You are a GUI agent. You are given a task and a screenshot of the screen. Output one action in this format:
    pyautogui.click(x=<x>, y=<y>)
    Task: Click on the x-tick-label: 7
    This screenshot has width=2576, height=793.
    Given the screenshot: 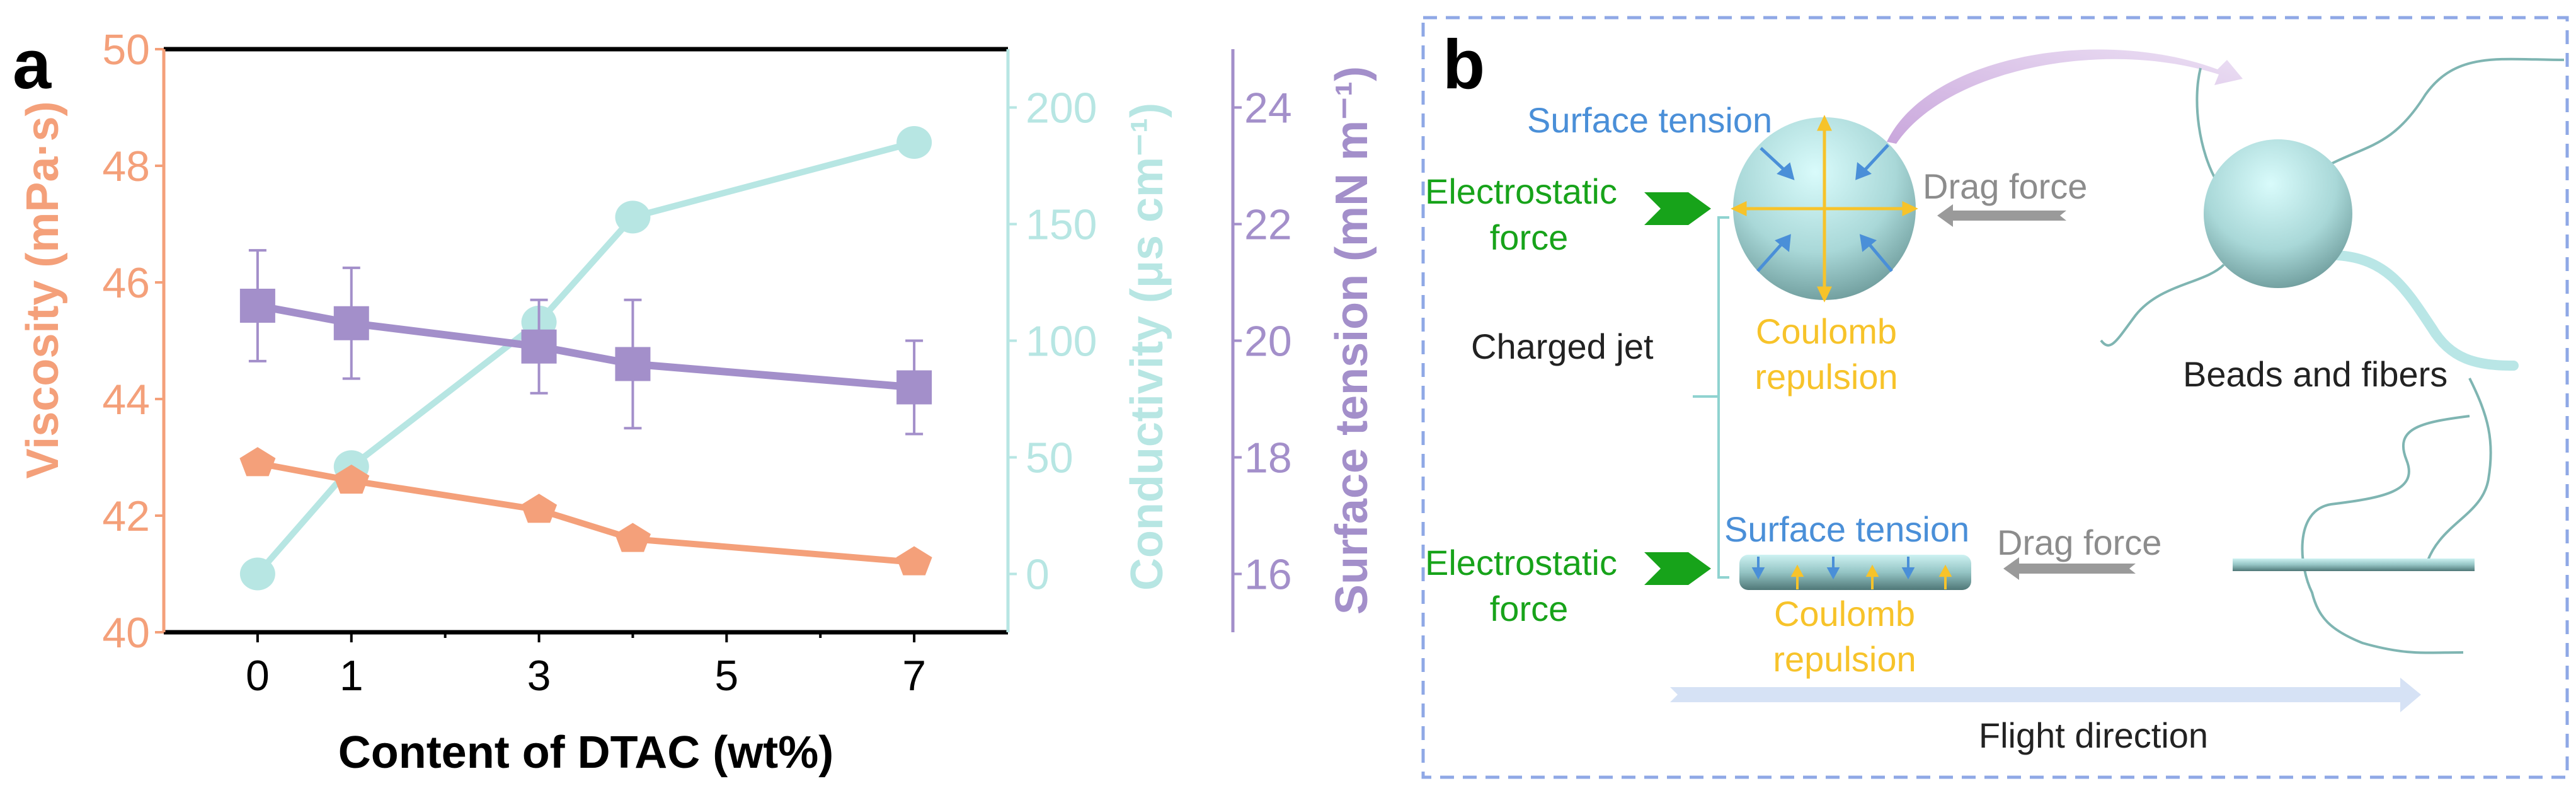 What is the action you would take?
    pyautogui.click(x=914, y=676)
    